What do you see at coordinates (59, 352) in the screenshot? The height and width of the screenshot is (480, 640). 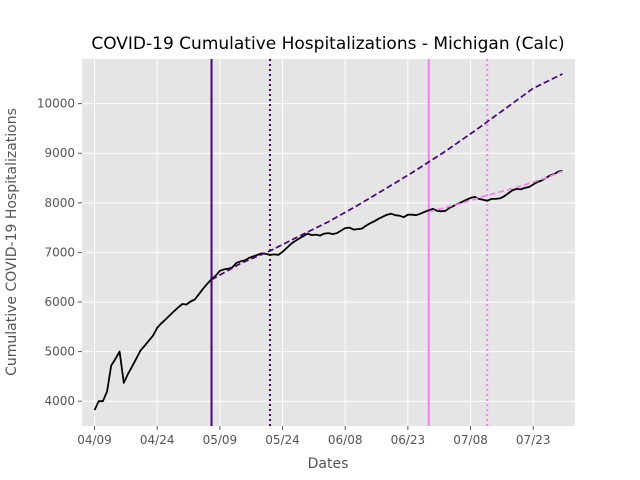 I see `y-tick-label: 5000` at bounding box center [59, 352].